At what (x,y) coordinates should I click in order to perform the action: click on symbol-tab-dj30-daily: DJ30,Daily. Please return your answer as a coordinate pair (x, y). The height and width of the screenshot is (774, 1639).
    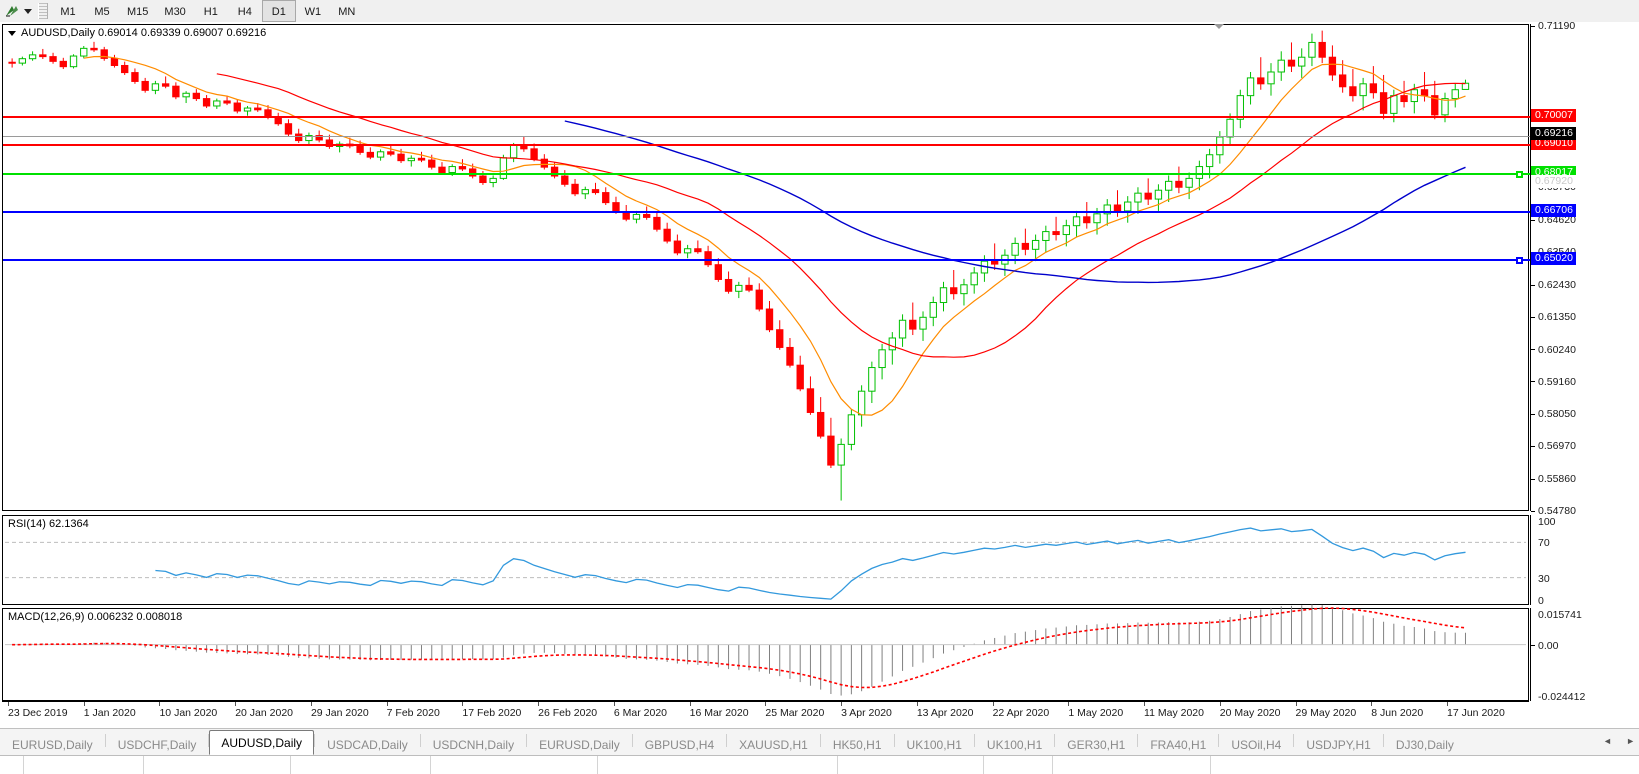
    Looking at the image, I should click on (1424, 745).